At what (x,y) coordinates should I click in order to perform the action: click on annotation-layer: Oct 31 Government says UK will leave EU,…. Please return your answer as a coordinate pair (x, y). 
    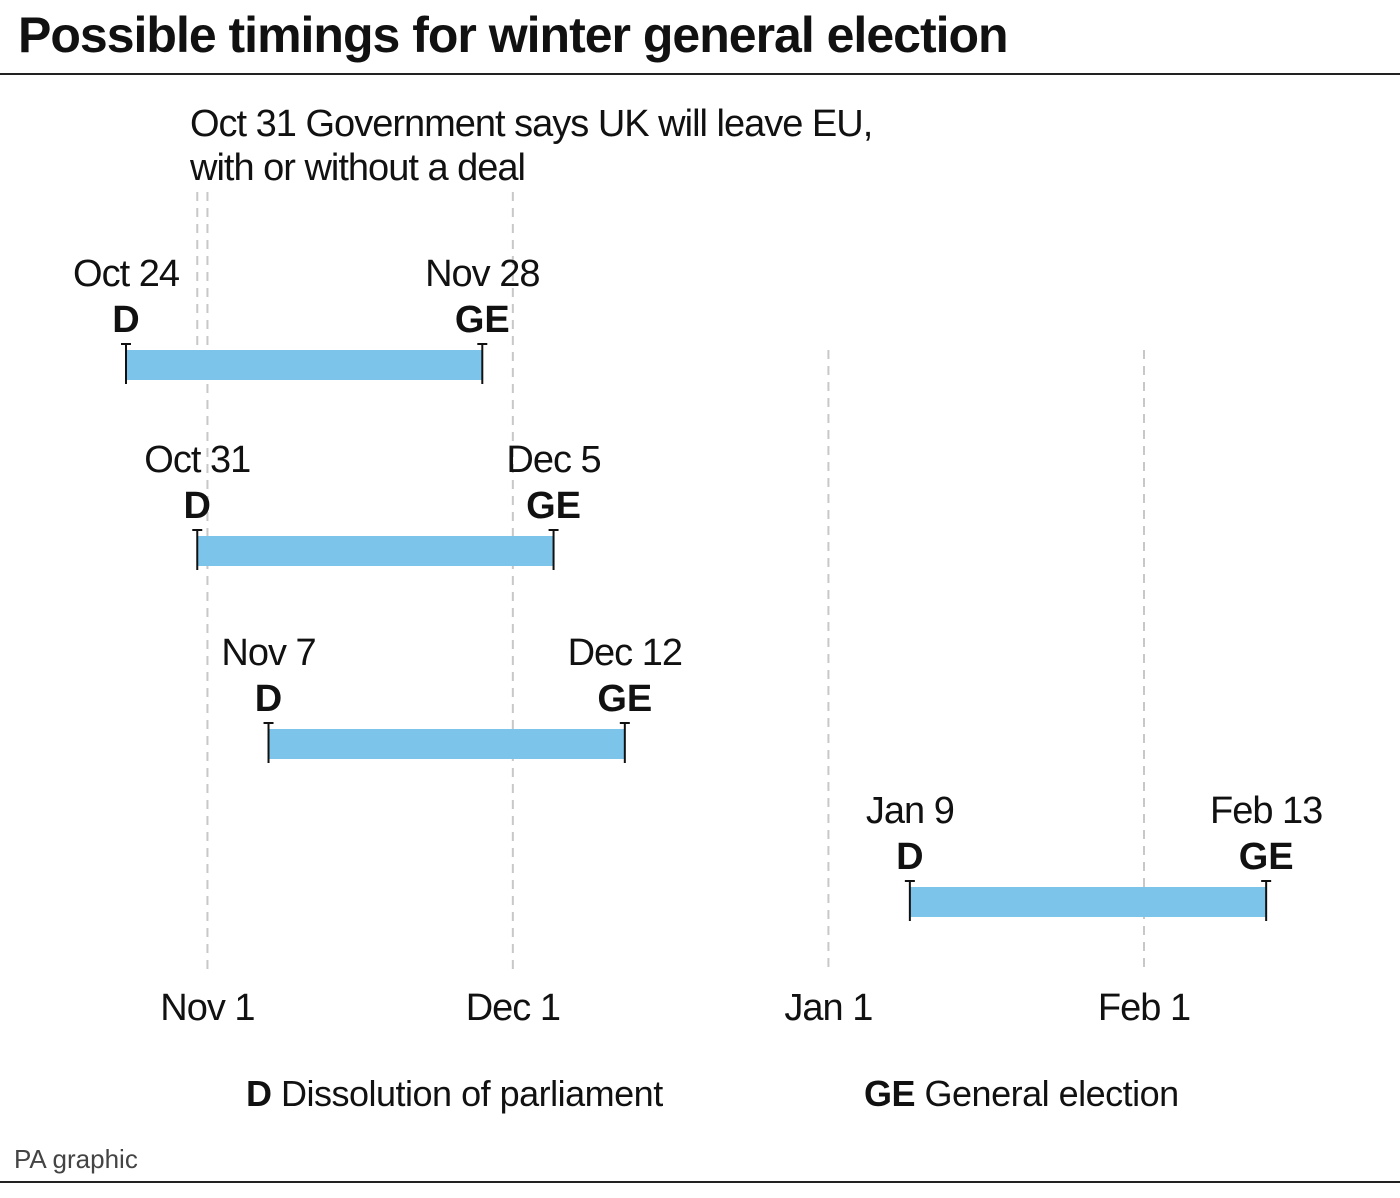
    Looking at the image, I should click on (531, 146).